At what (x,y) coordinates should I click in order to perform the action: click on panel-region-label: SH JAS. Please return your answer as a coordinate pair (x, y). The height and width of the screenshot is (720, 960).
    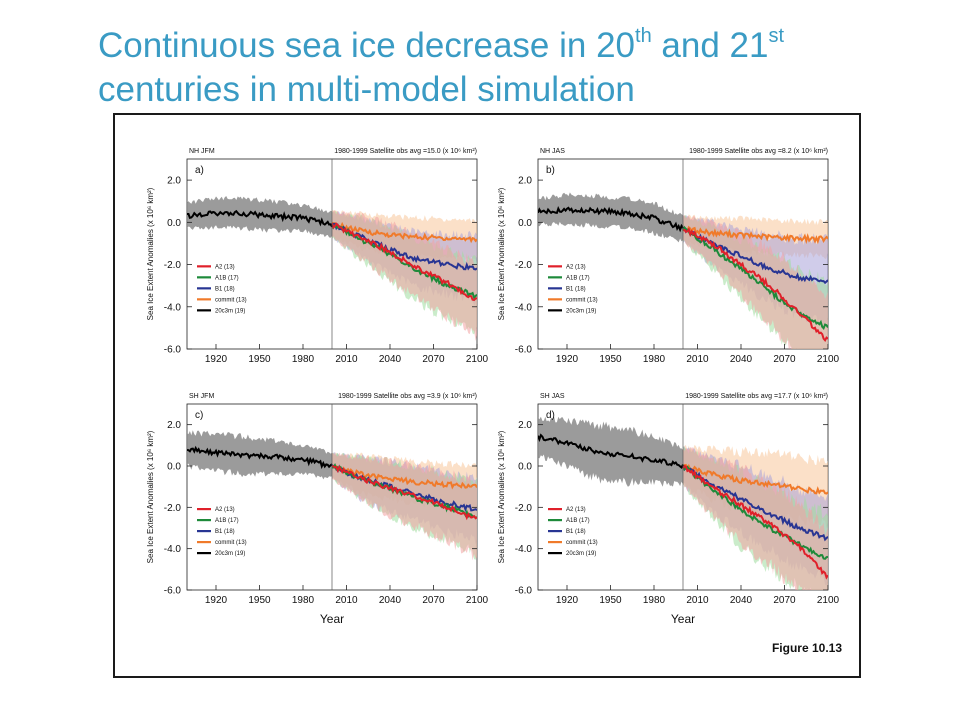
    Looking at the image, I should click on (552, 396).